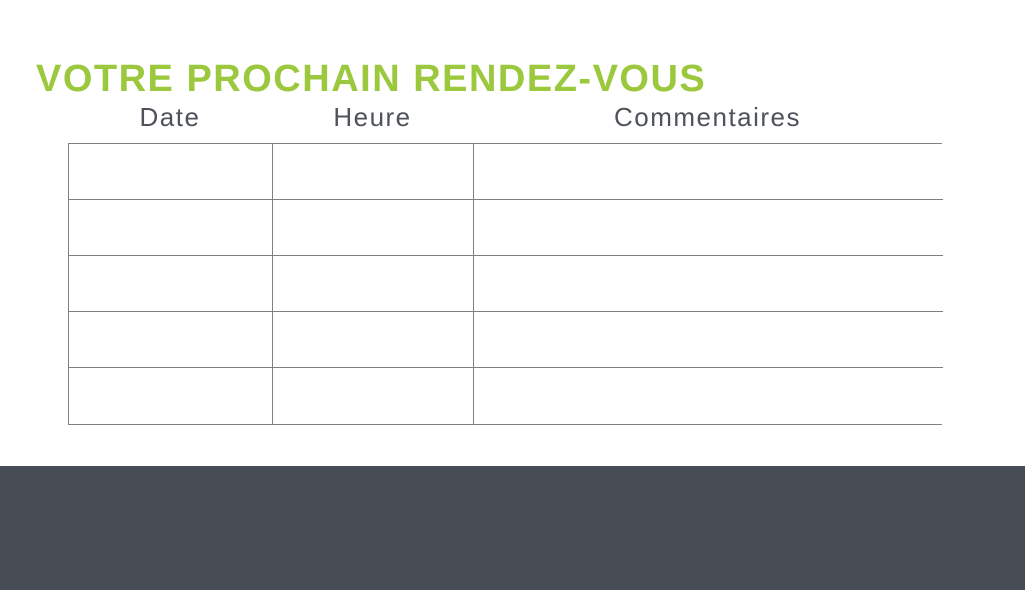 The height and width of the screenshot is (590, 1025). Describe the element at coordinates (505, 117) in the screenshot. I see `column-headers: Date Heure Commentaires` at that location.